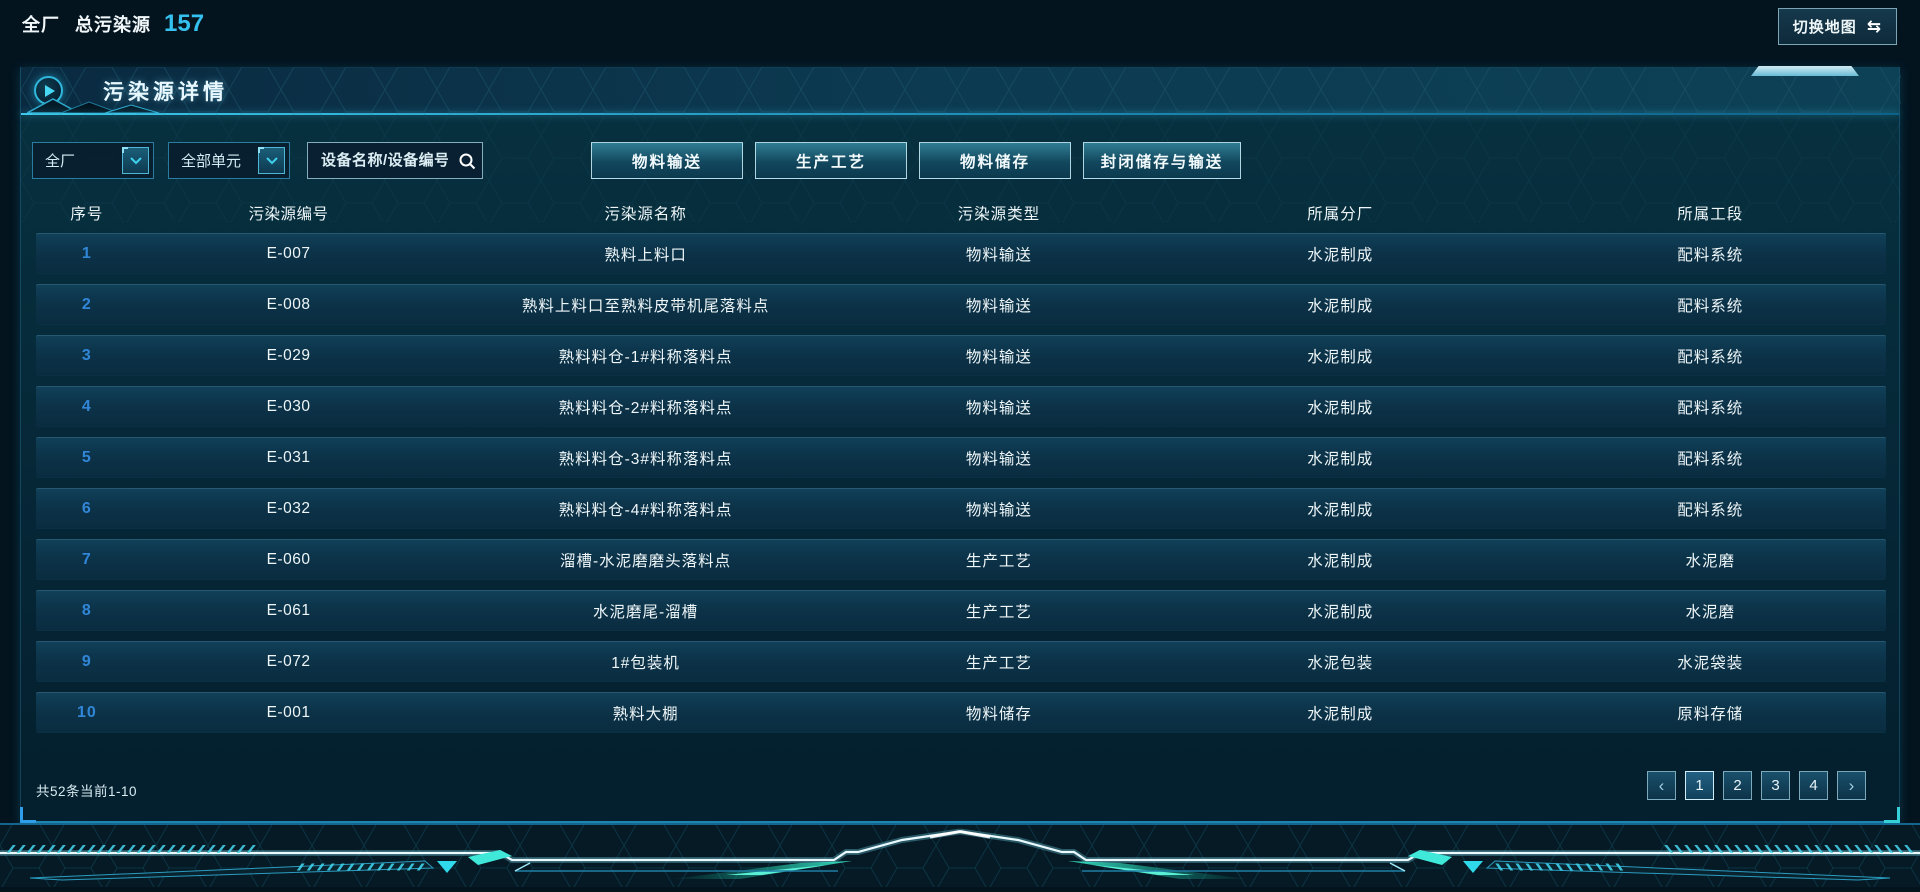 This screenshot has height=892, width=1920. I want to click on table-row: 4 E-030 熟料料仓-2#料称落料点 物料输送 水泥制成 配料系统, so click(961, 406).